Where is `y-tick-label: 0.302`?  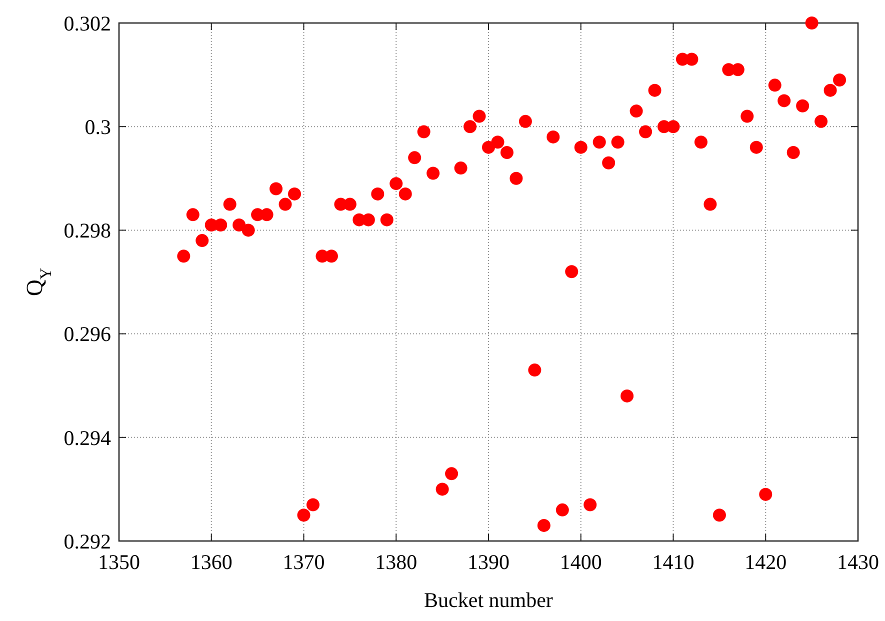
y-tick-label: 0.302 is located at coordinates (87, 23).